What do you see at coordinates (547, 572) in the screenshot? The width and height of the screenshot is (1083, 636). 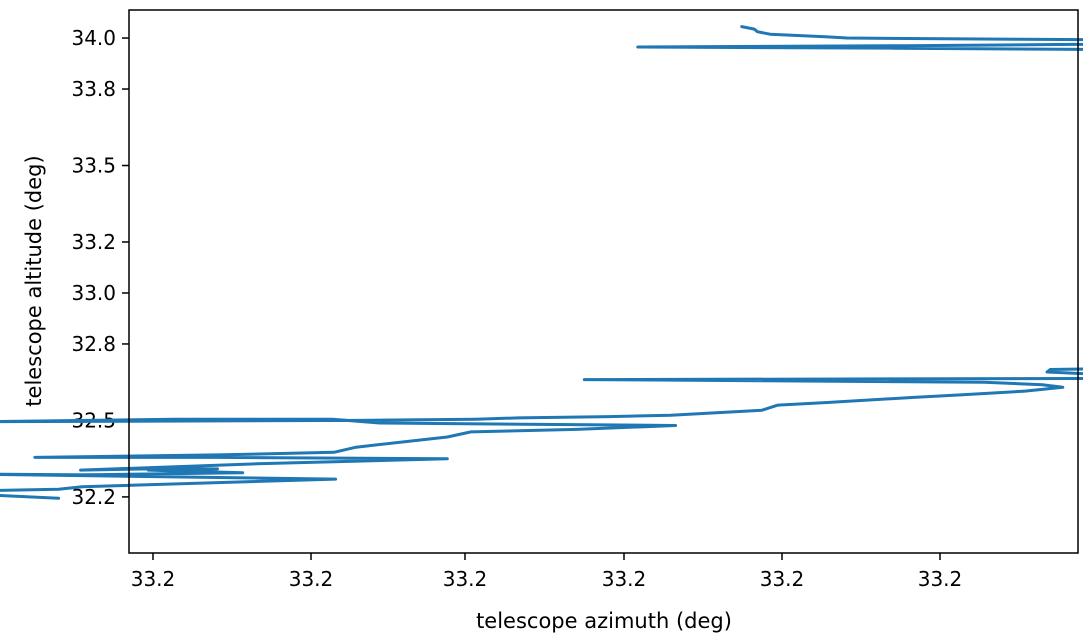 I see `x-axis-ticks: 33.2 33.2 33.2 33.2 33.2 33.2` at bounding box center [547, 572].